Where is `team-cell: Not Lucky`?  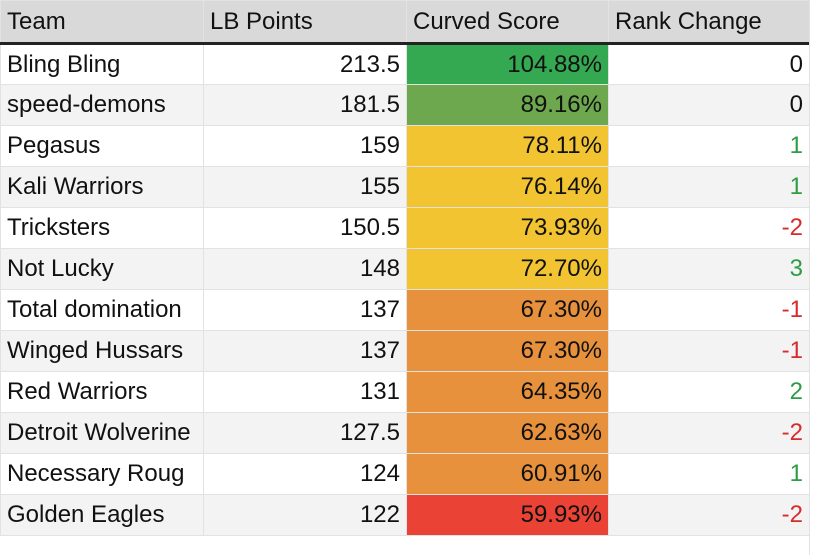 team-cell: Not Lucky is located at coordinates (102, 269).